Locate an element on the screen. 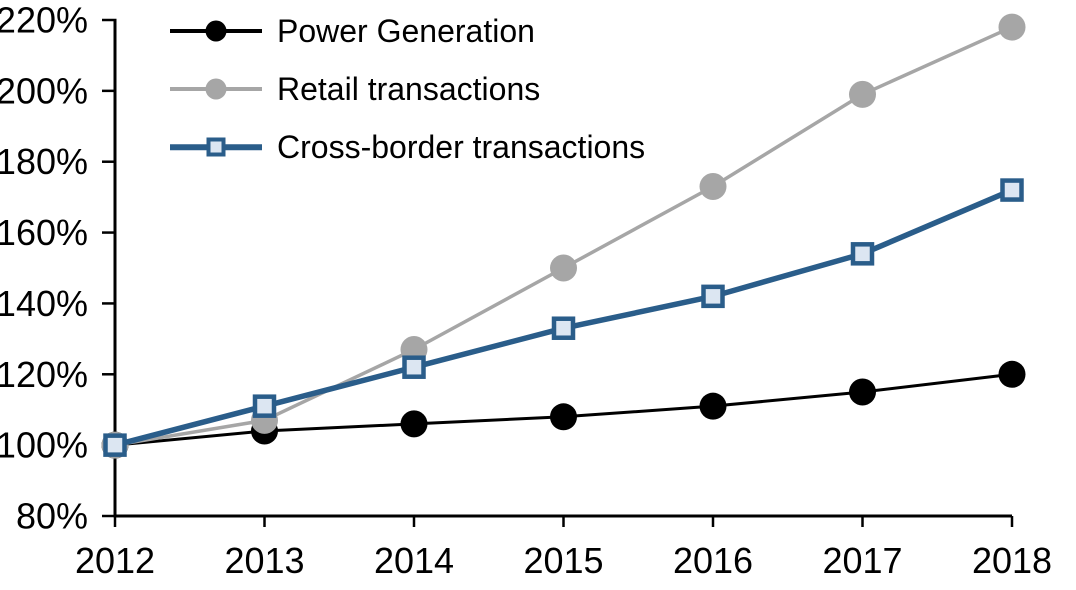 Image resolution: width=1076 pixels, height=590 pixels. y-axis-label: 160% is located at coordinates (44, 232).